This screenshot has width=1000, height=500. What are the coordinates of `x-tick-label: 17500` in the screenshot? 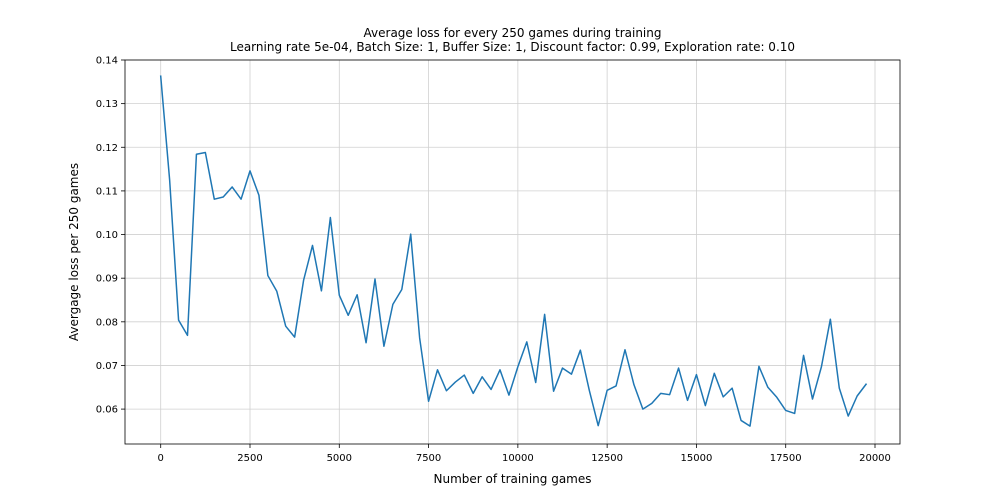 It's located at (786, 458).